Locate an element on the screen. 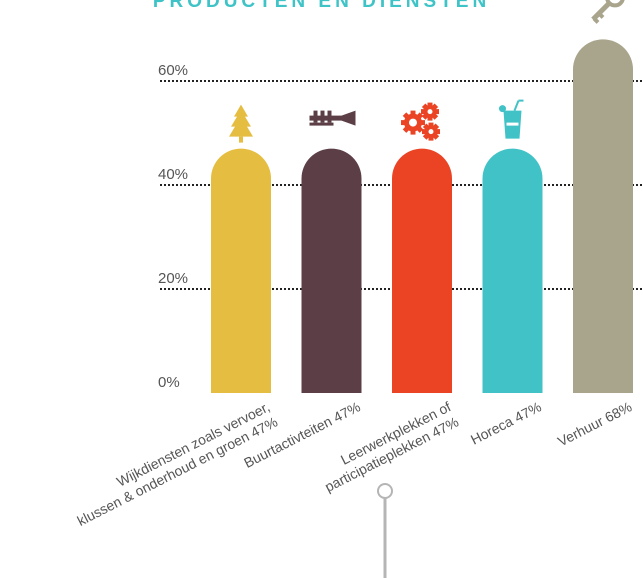 This screenshot has height=578, width=643. y-tick-label: 20% is located at coordinates (173, 278).